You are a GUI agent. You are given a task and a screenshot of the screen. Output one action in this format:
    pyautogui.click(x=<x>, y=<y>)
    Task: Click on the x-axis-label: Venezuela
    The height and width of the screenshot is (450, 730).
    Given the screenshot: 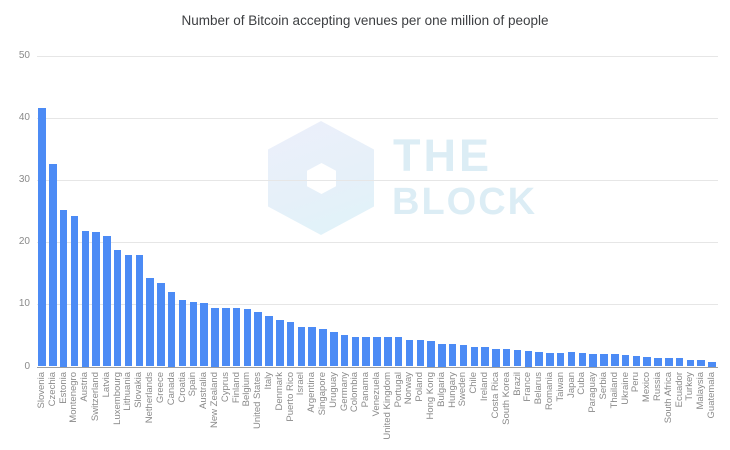 What is the action you would take?
    pyautogui.click(x=376, y=394)
    